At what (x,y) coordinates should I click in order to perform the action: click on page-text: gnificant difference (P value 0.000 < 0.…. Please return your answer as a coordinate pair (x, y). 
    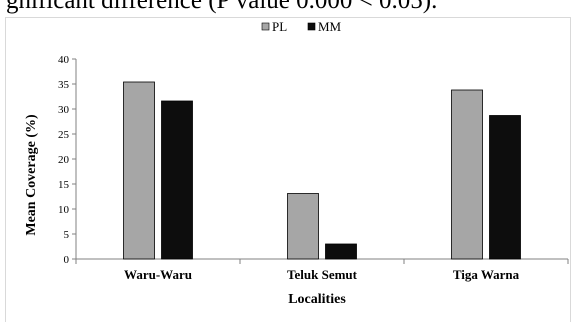
    Looking at the image, I should click on (222, 7).